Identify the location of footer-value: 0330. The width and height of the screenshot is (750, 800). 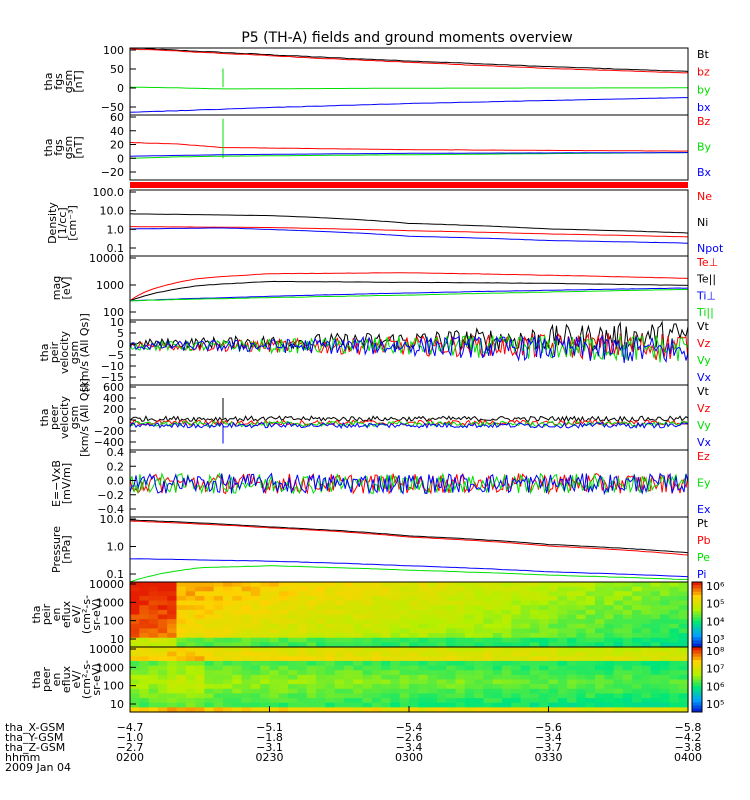
(549, 757).